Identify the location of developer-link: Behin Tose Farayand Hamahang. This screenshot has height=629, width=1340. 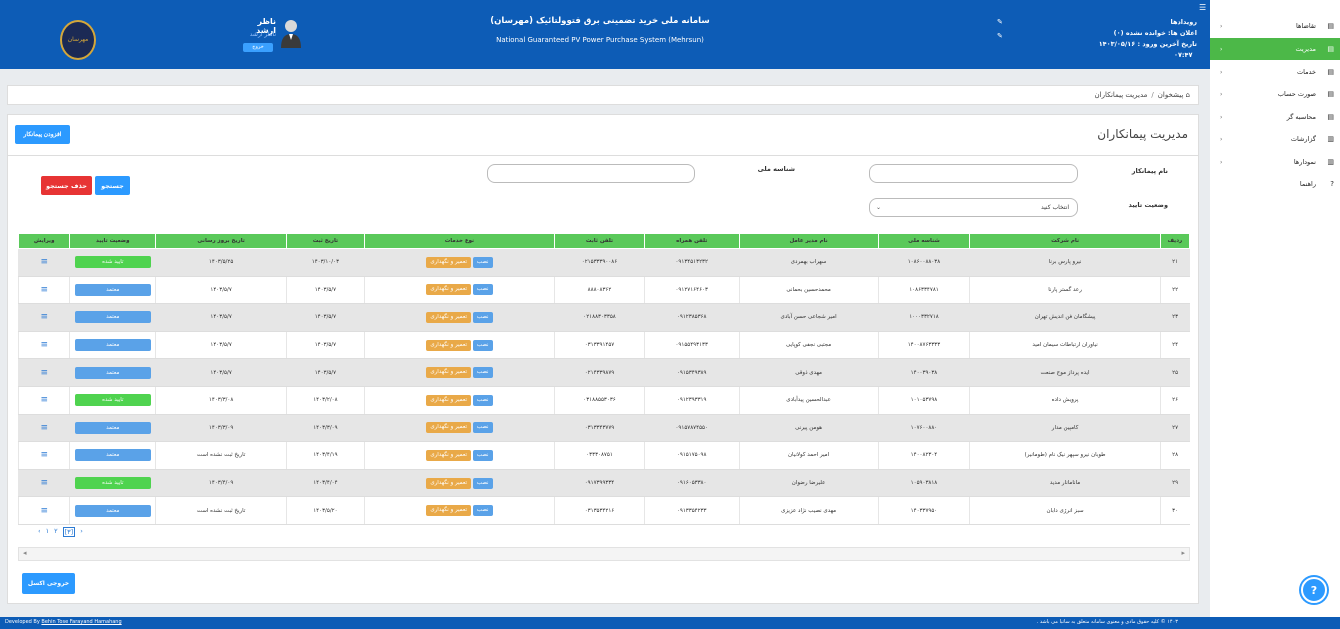
(81, 622).